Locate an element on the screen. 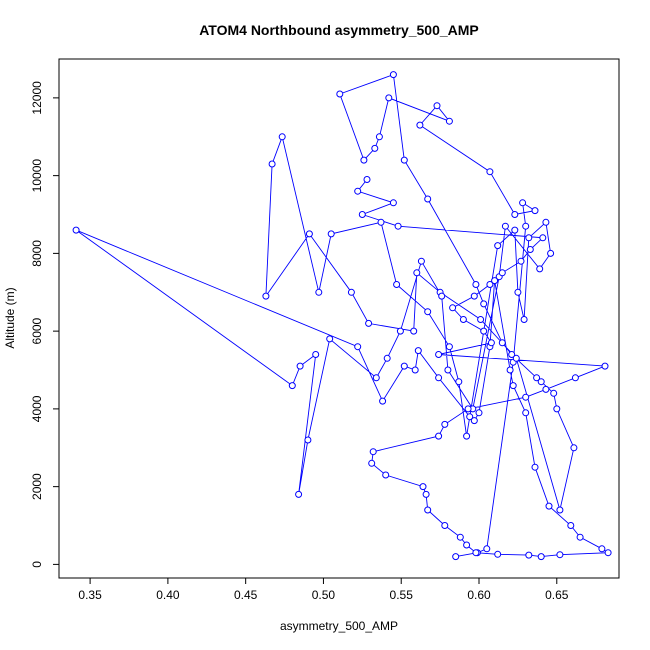 Image resolution: width=650 pixels, height=650 pixels. y-axis: 0 2000 4000 6000 8000 10000 12000 is located at coordinates (44, 324).